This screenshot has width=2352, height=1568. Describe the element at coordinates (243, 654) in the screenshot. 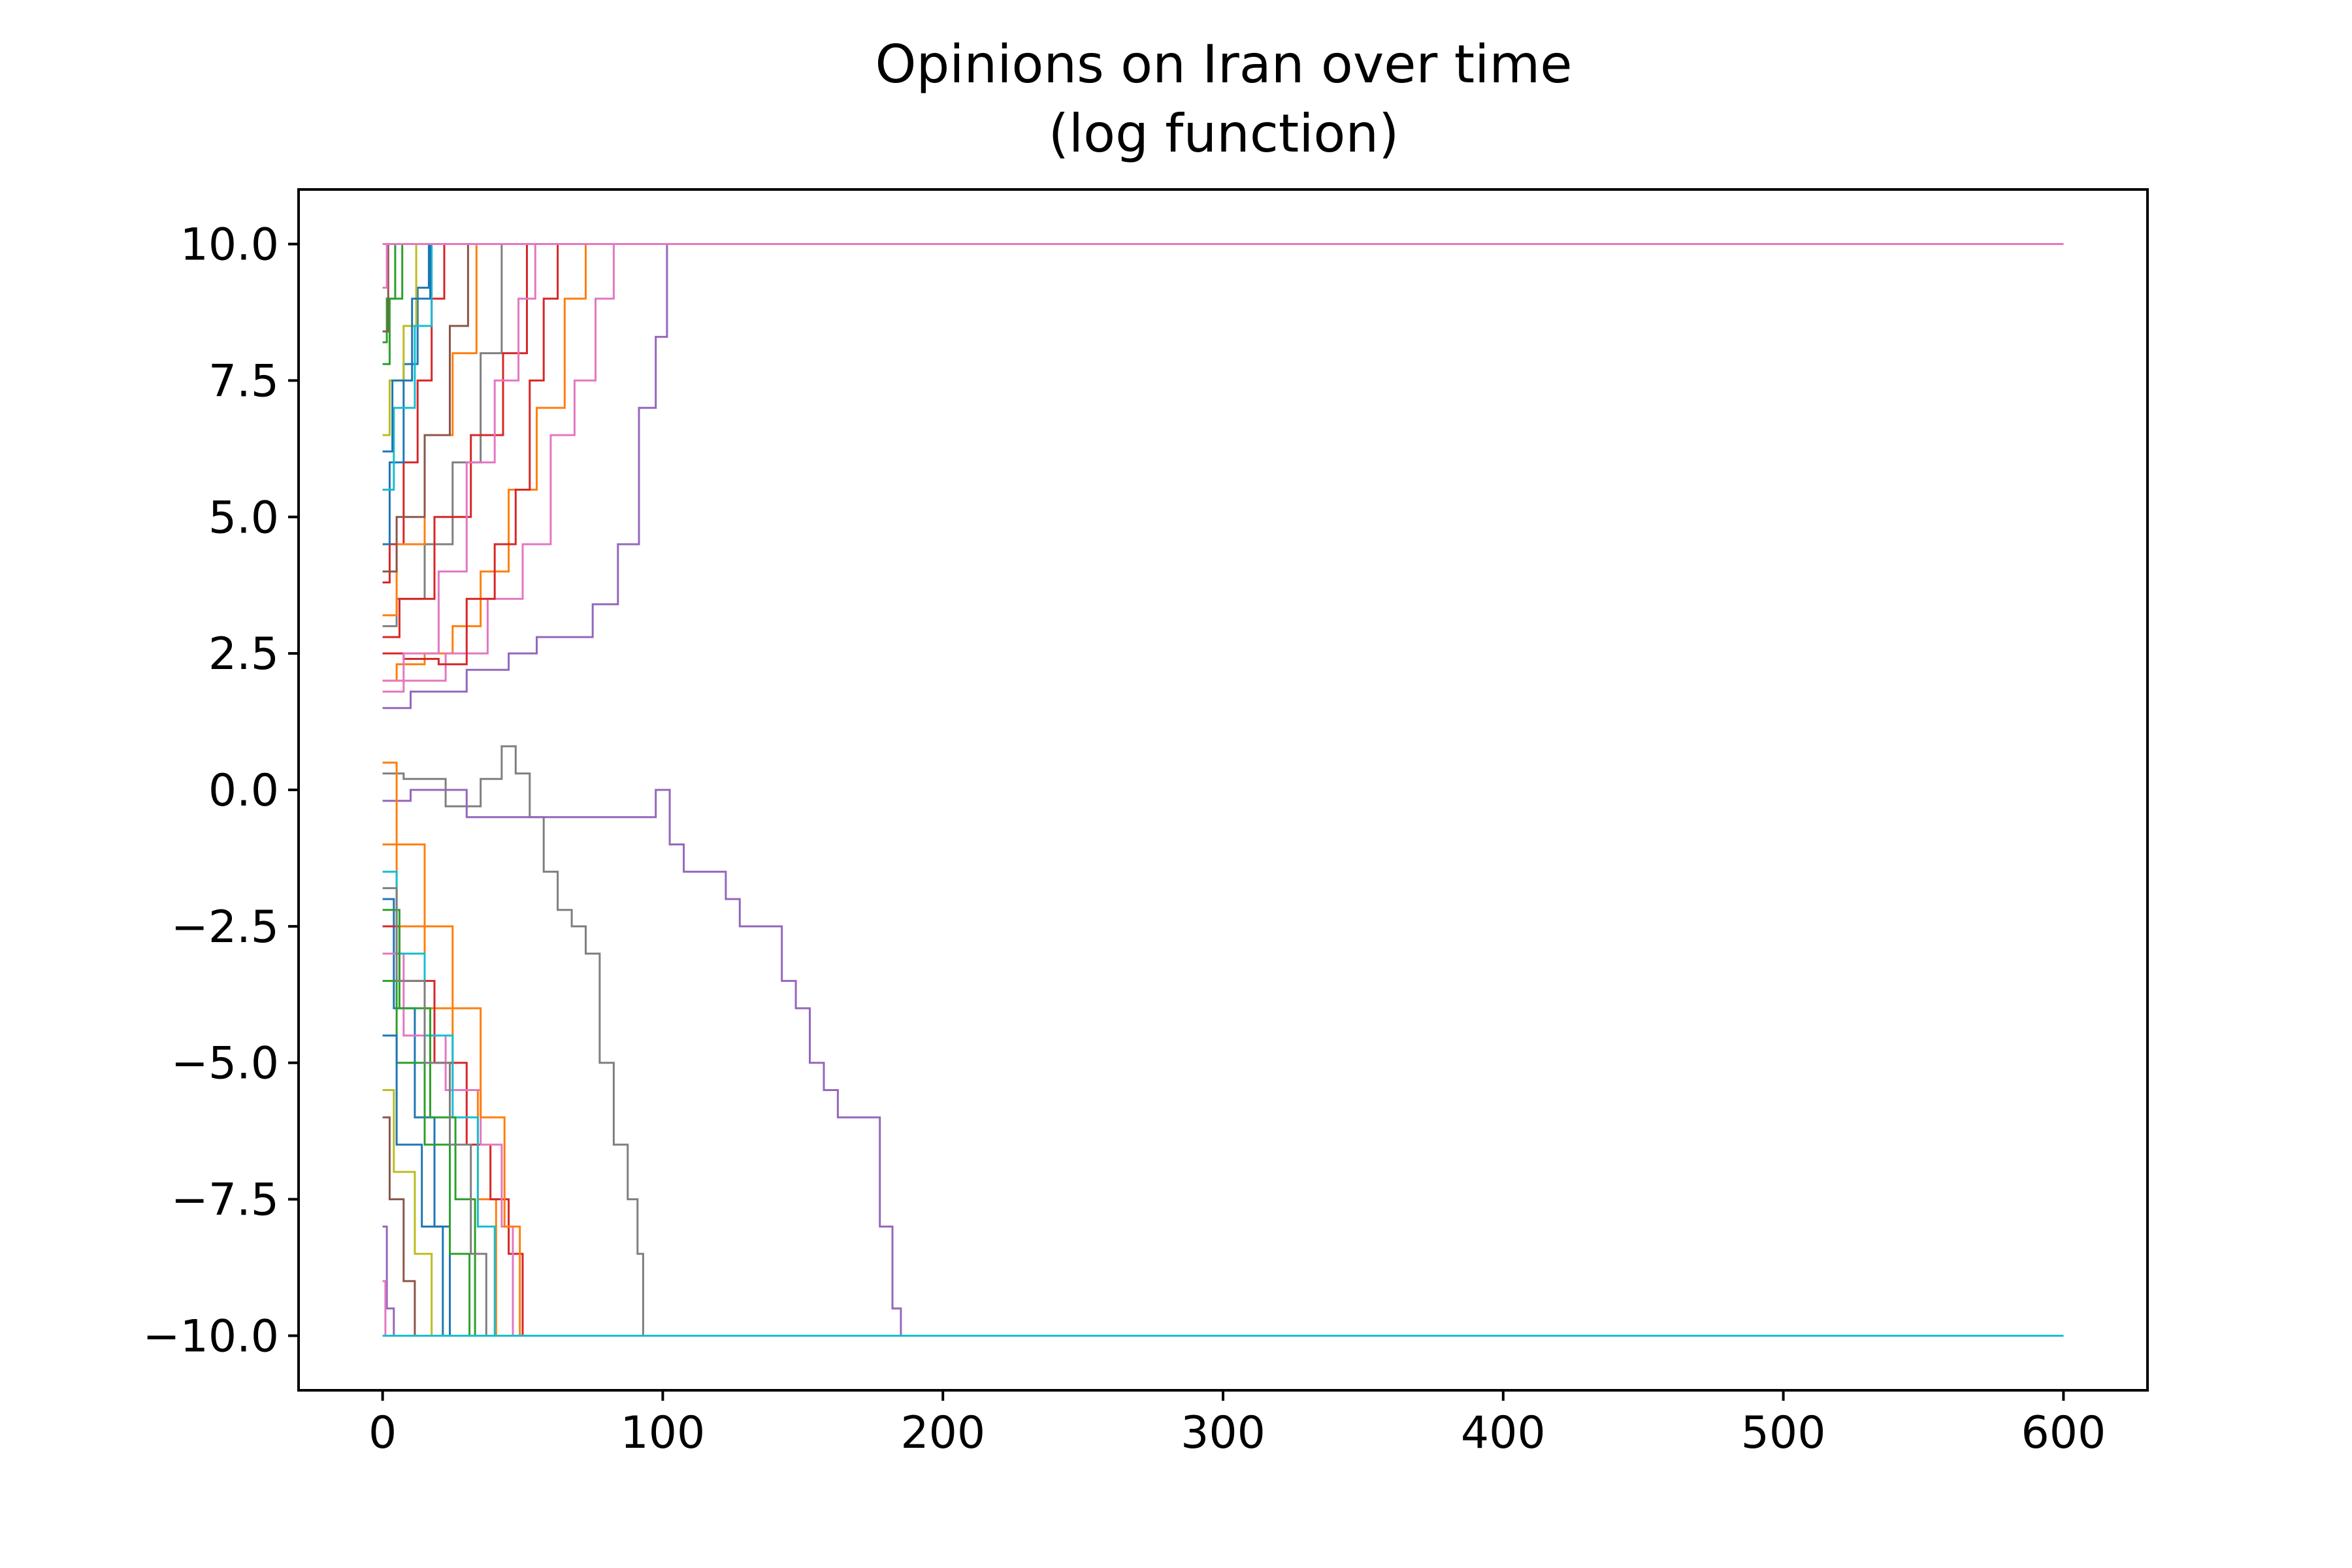

I see `y-tick-label: 2.5` at that location.